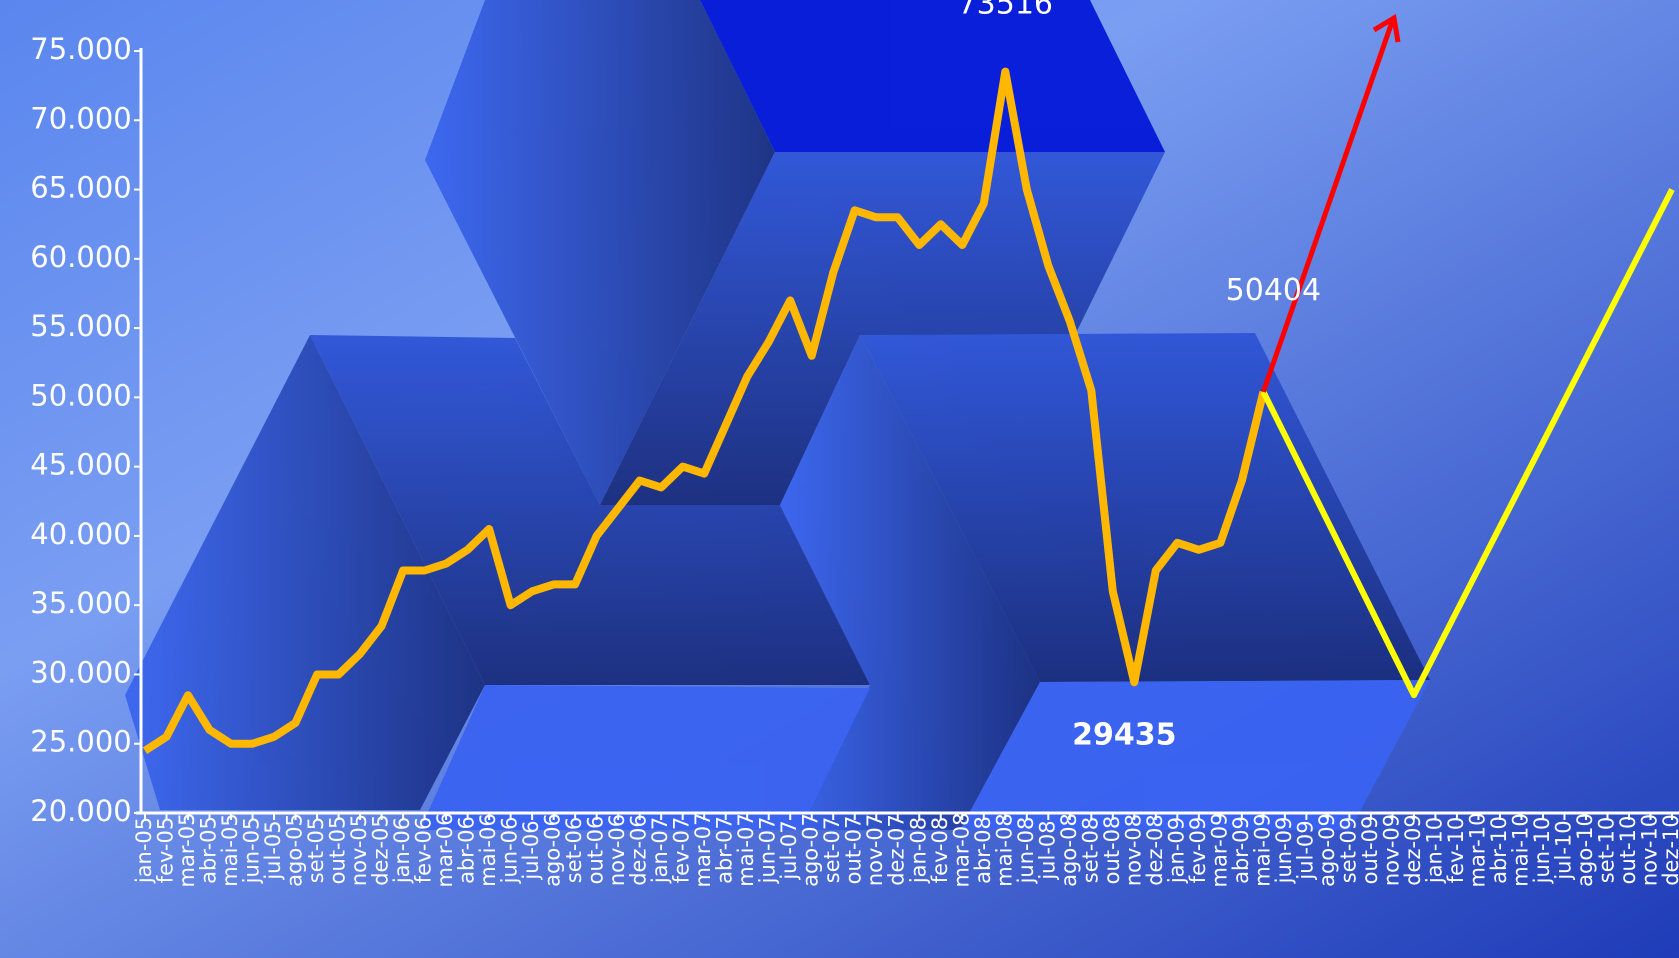  I want to click on x-tick-label: set-09, so click(1348, 850).